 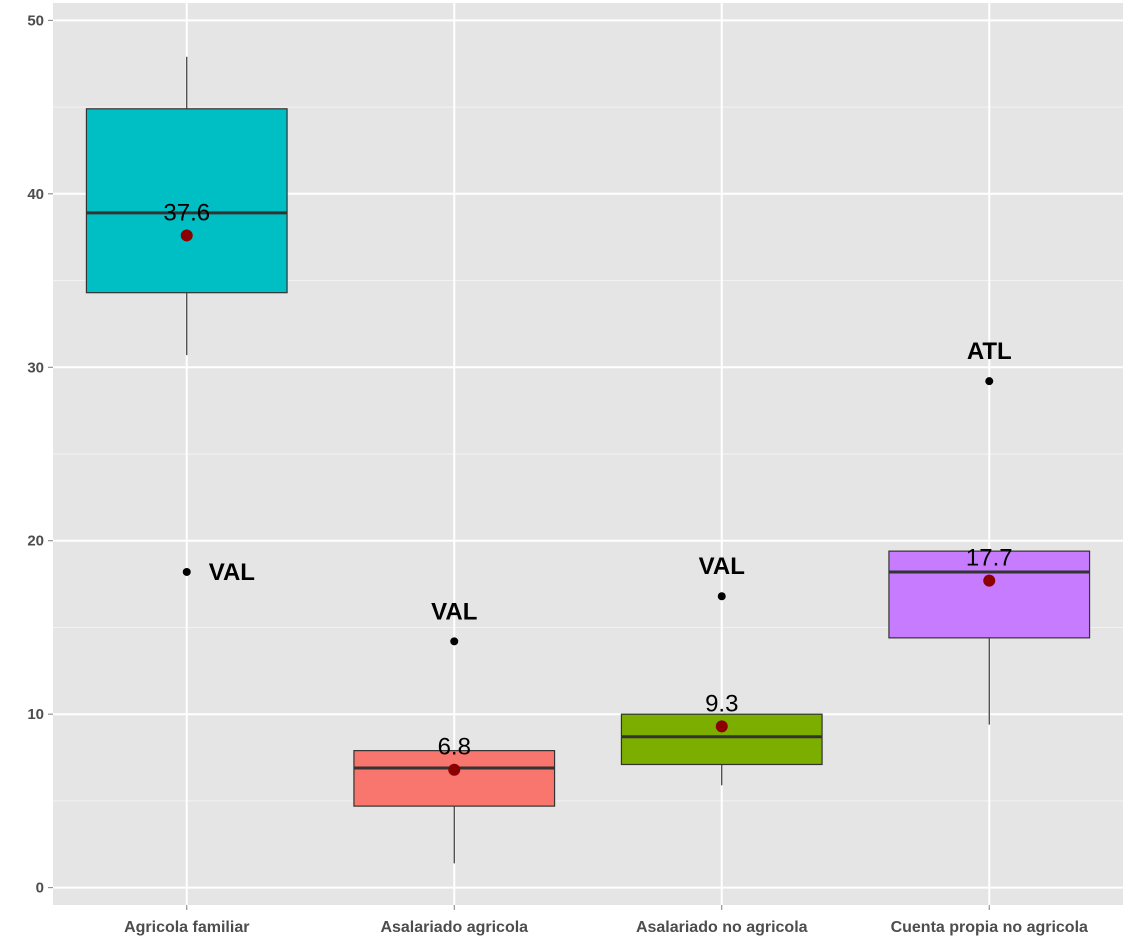 What do you see at coordinates (454, 927) in the screenshot?
I see `x-tick-label: Asalariado agricola` at bounding box center [454, 927].